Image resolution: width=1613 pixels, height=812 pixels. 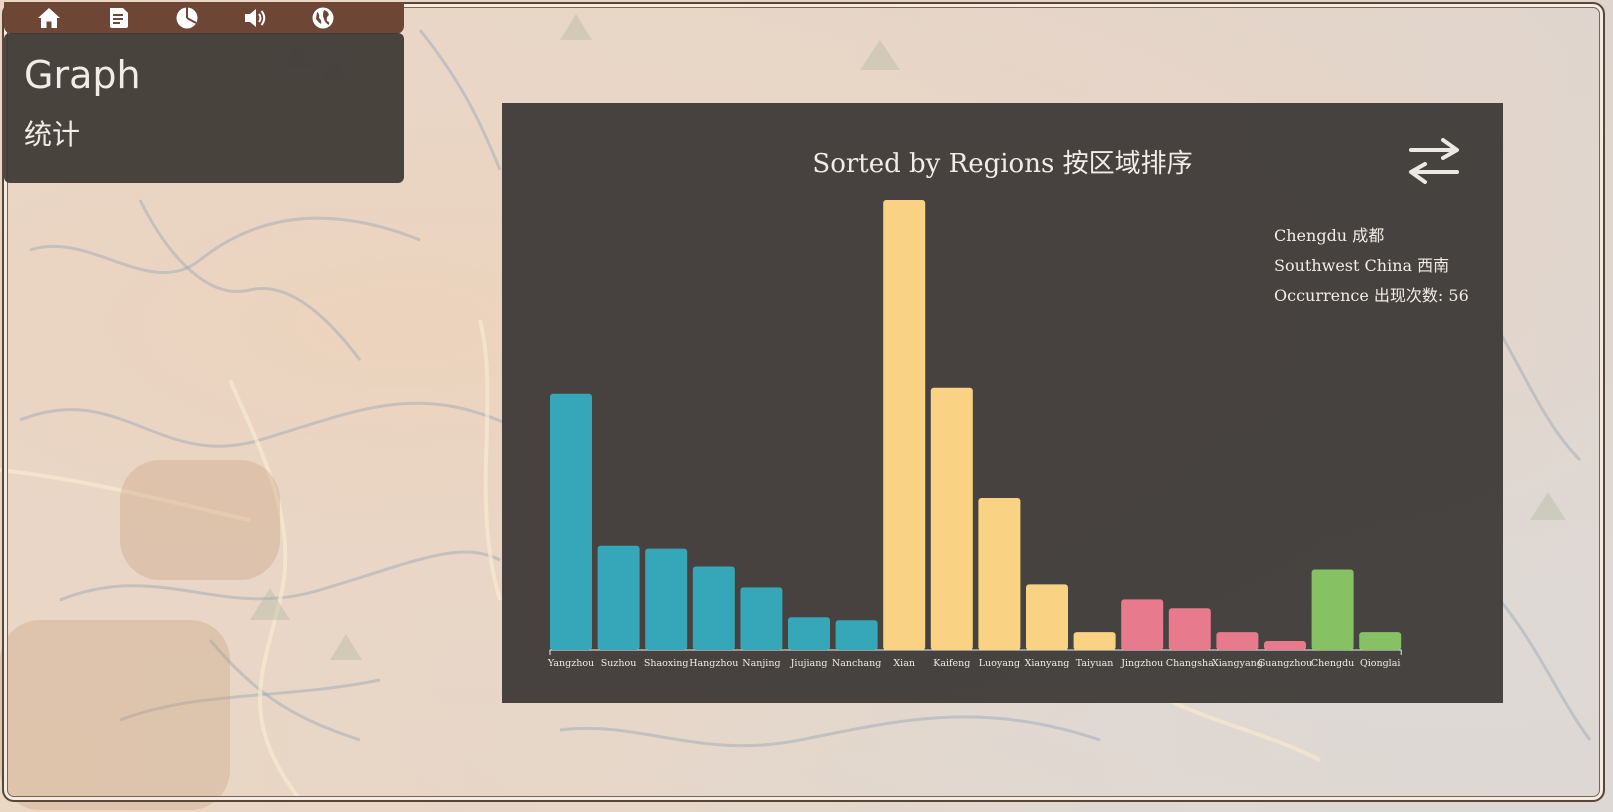 What do you see at coordinates (1285, 663) in the screenshot?
I see `x-tick-label: Guangzhou` at bounding box center [1285, 663].